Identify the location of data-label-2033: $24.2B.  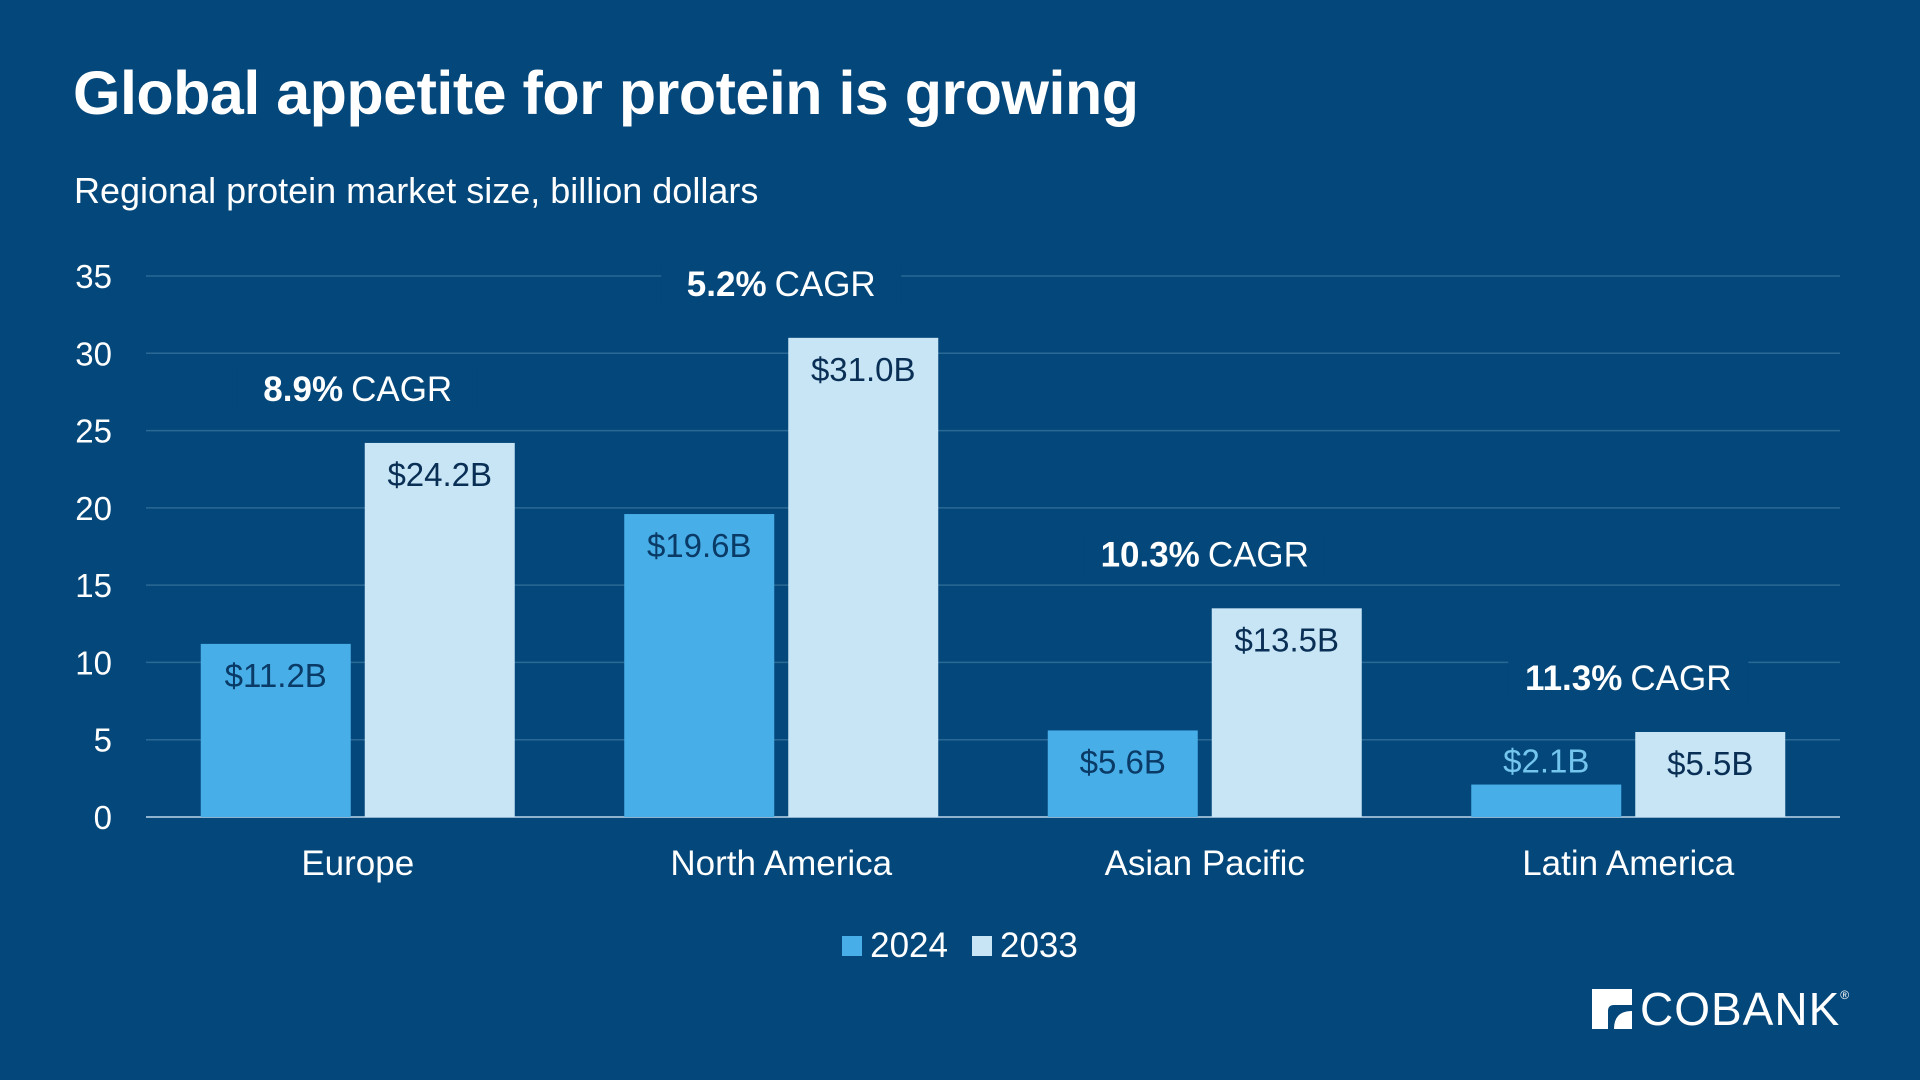
(439, 474).